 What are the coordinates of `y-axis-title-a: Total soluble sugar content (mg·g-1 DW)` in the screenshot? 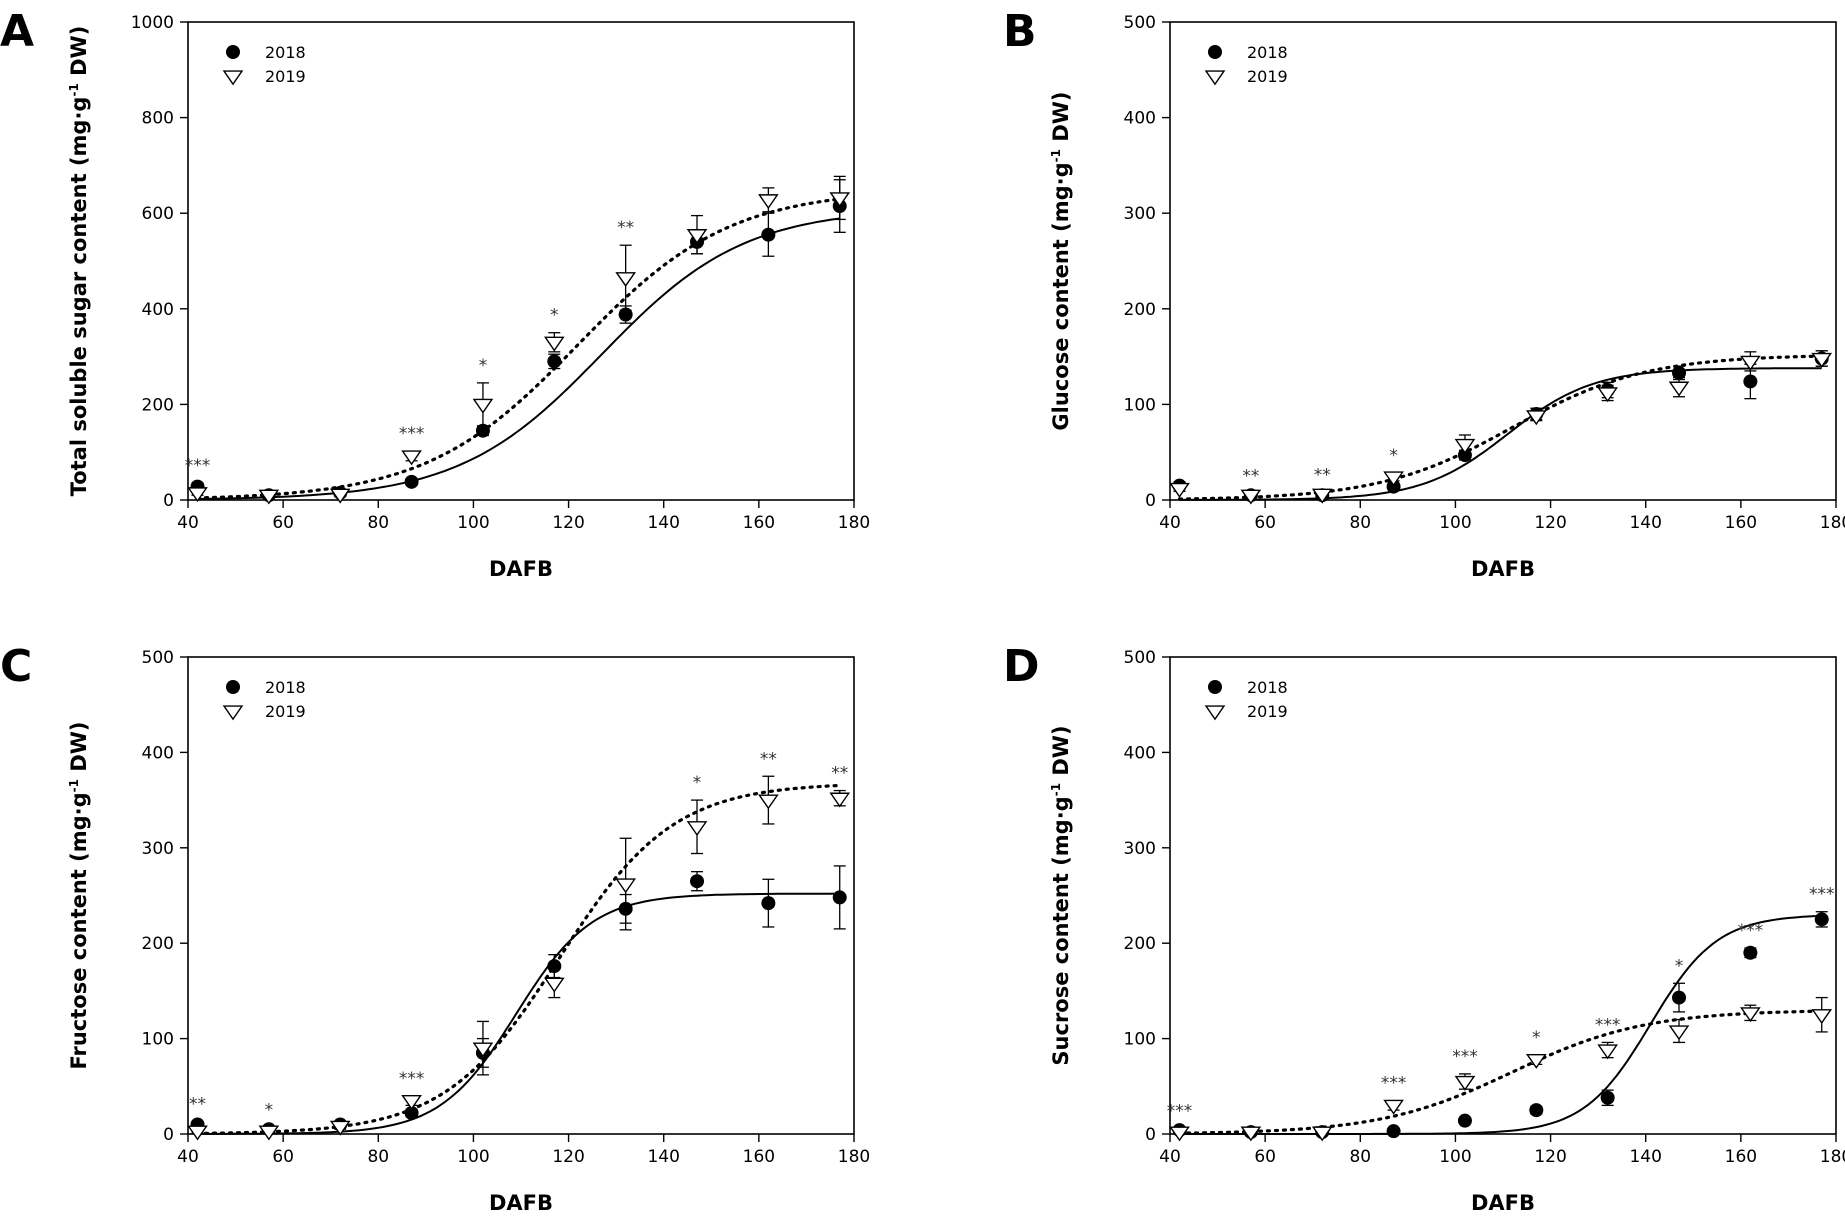 It's located at (79, 261).